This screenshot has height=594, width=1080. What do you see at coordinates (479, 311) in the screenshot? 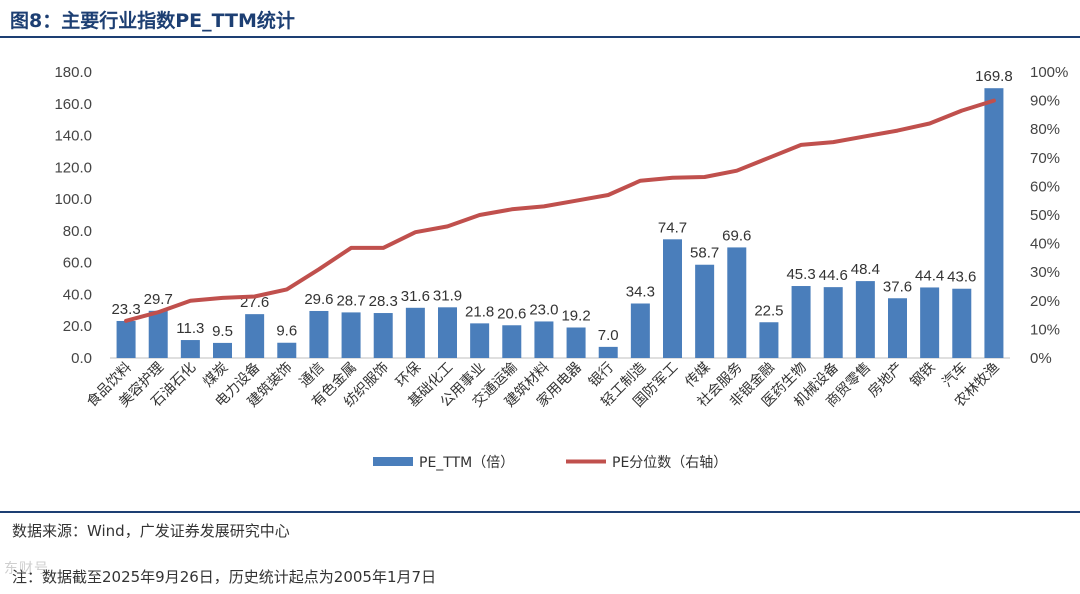
I see `bar-data-label: 21.8` at bounding box center [479, 311].